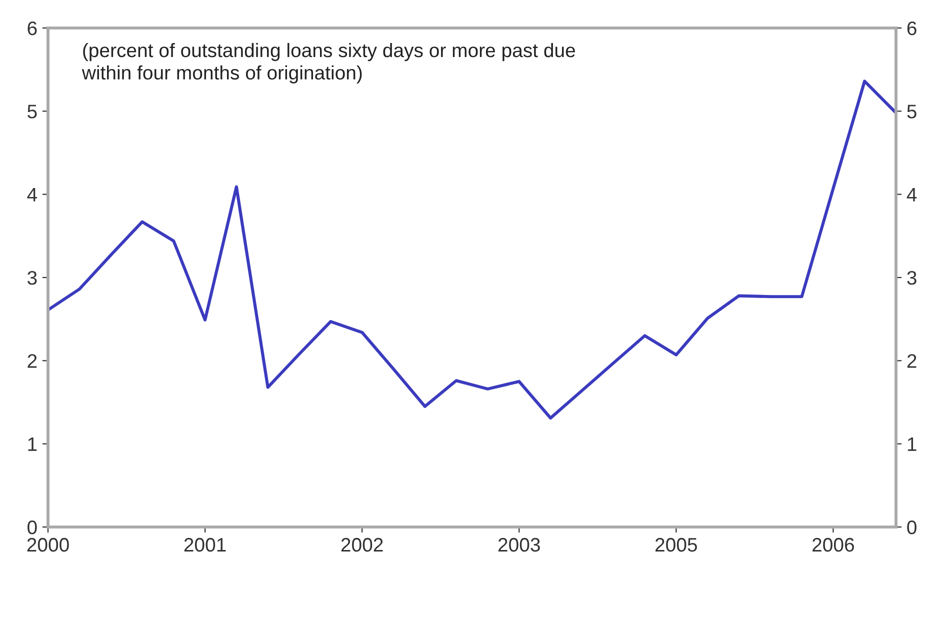 Image resolution: width=937 pixels, height=639 pixels. I want to click on y-tick-label: 5, so click(32, 111).